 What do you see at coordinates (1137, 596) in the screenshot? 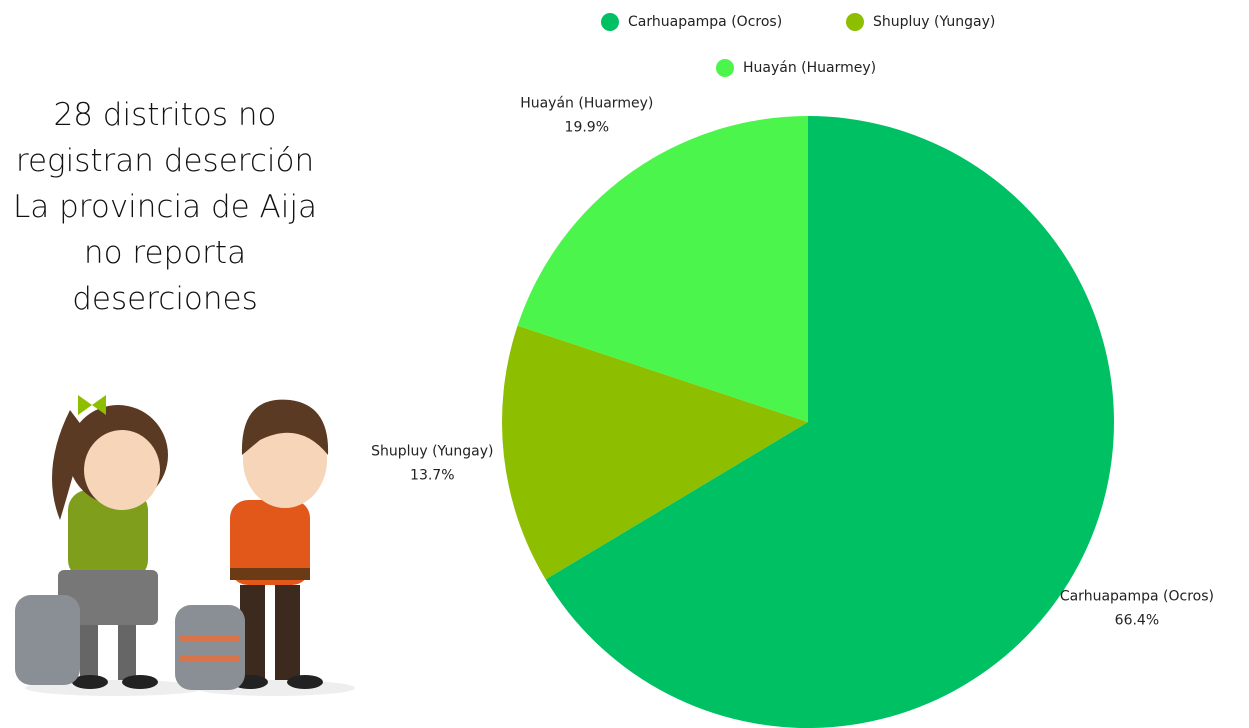
I see `slice-label: Carhuapampa (Ocros)` at bounding box center [1137, 596].